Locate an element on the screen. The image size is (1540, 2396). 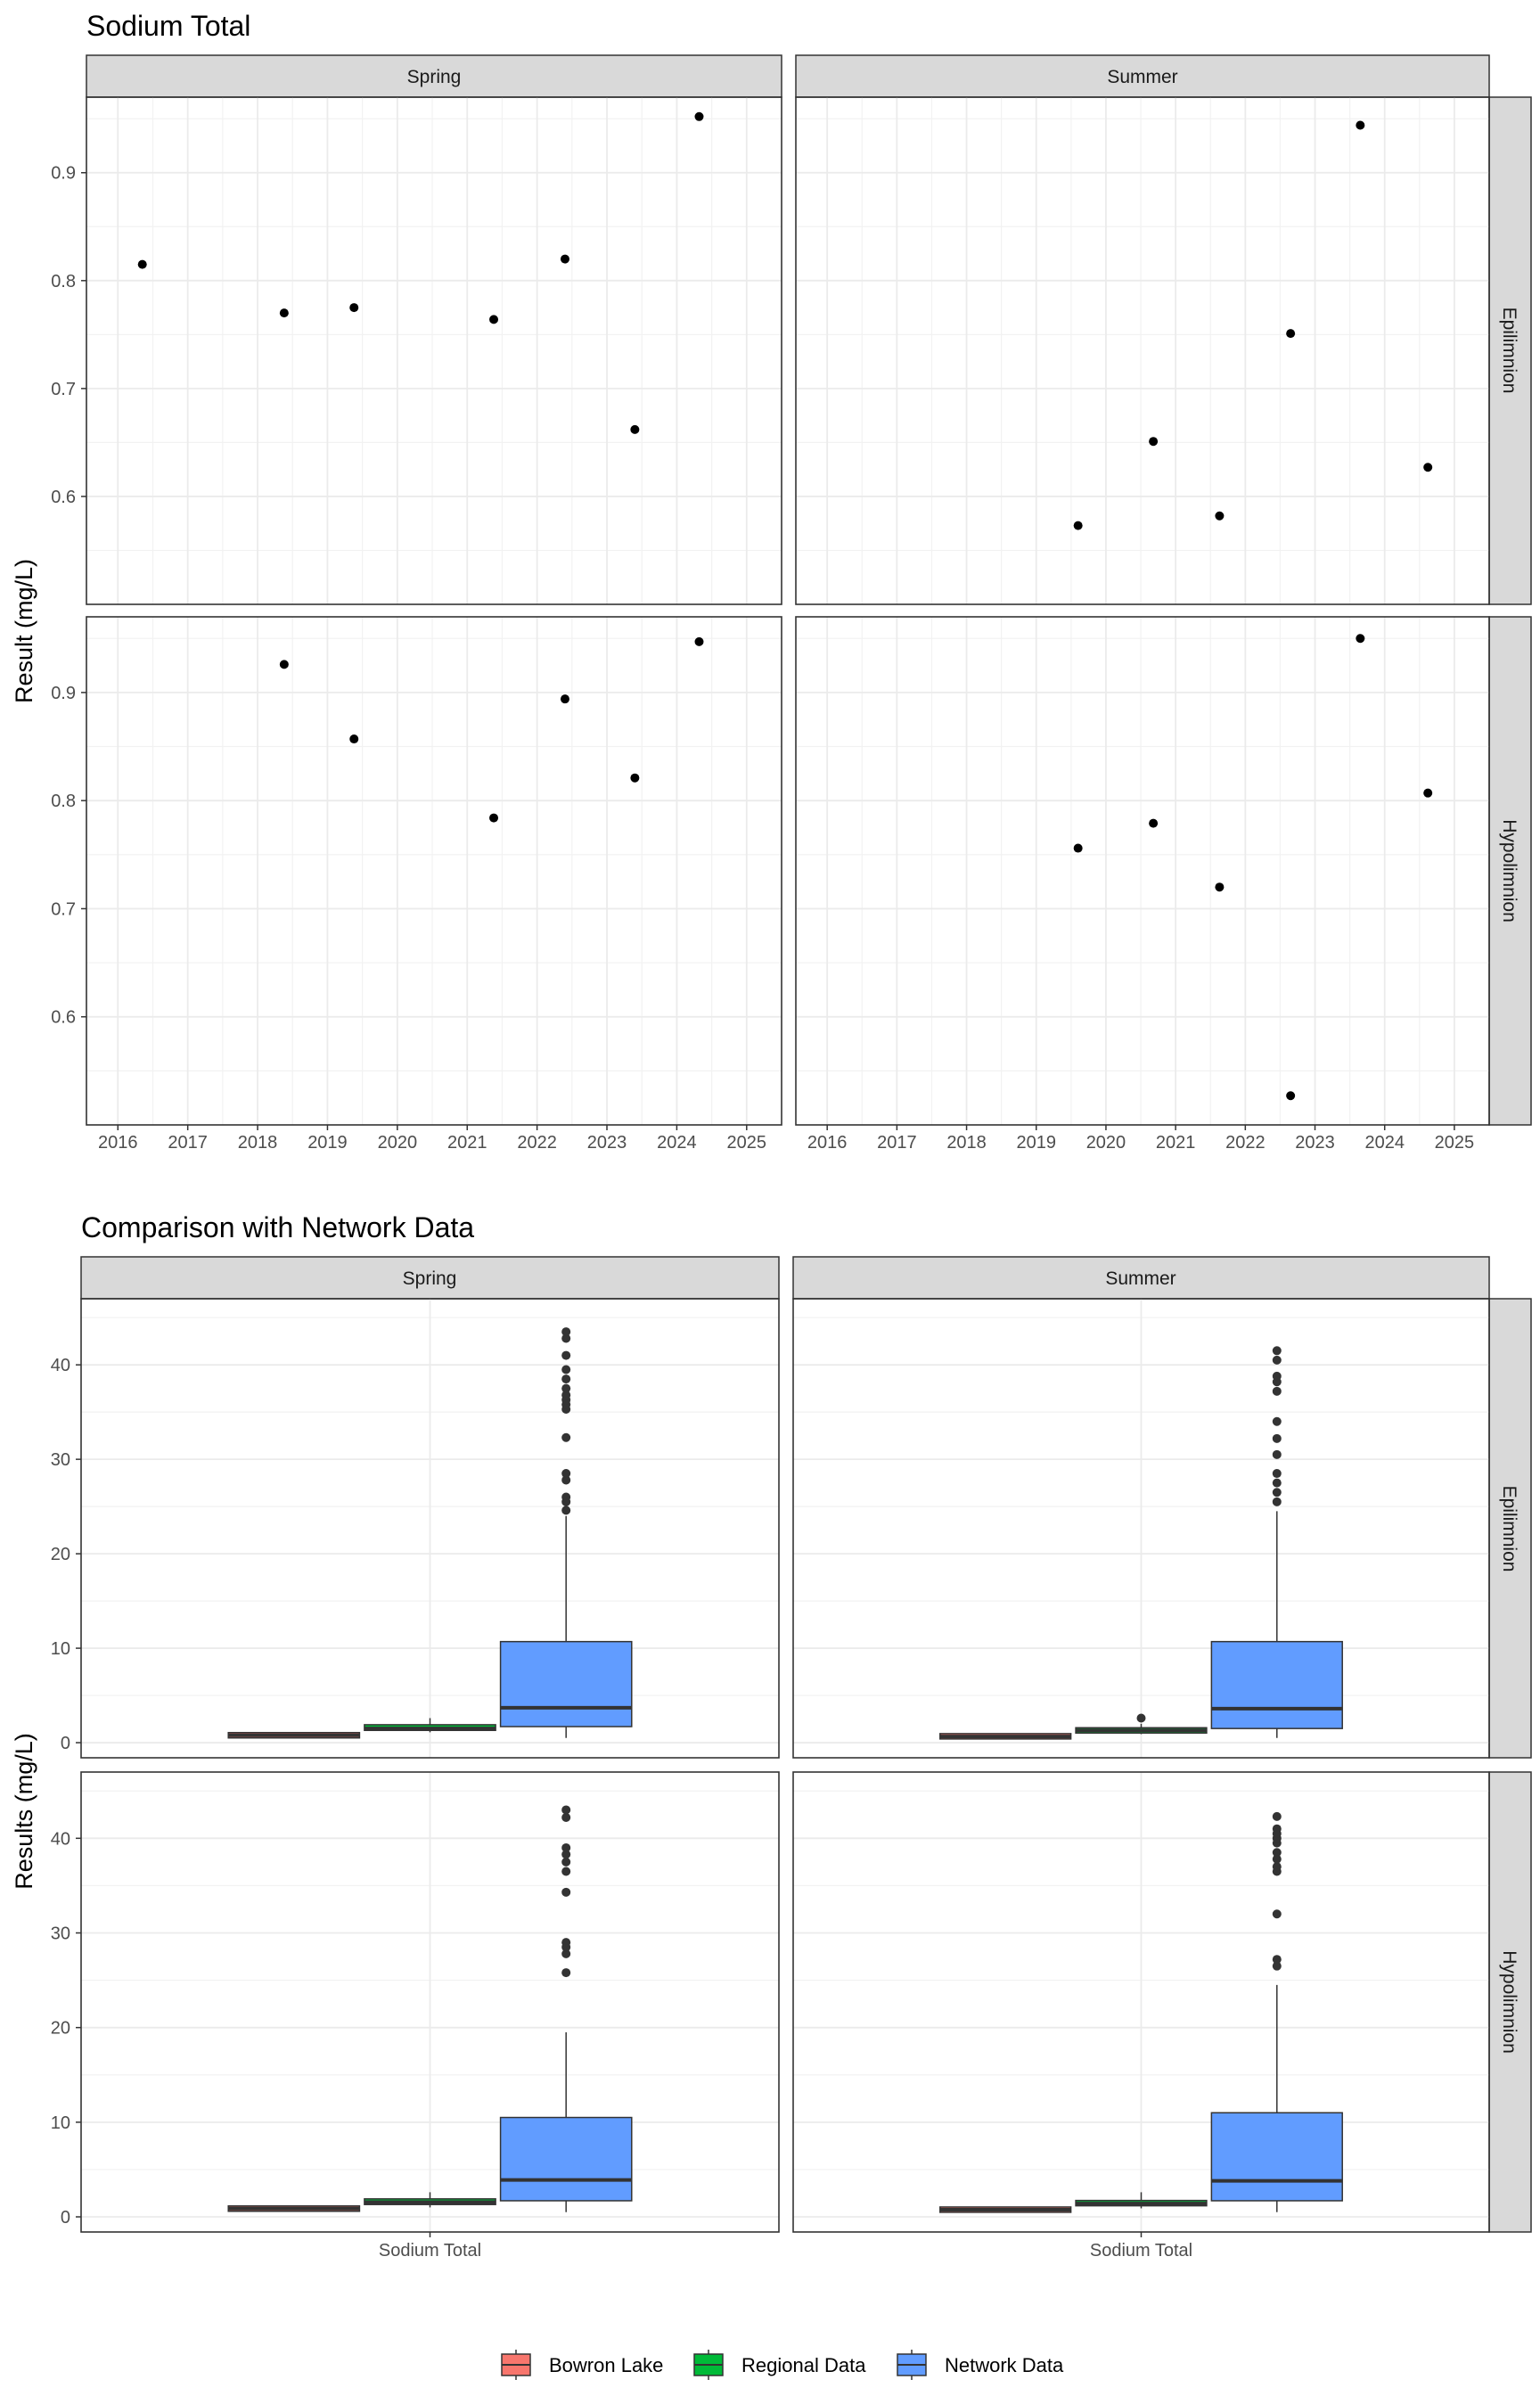
scatter-strip-spring: Spring is located at coordinates (434, 77).